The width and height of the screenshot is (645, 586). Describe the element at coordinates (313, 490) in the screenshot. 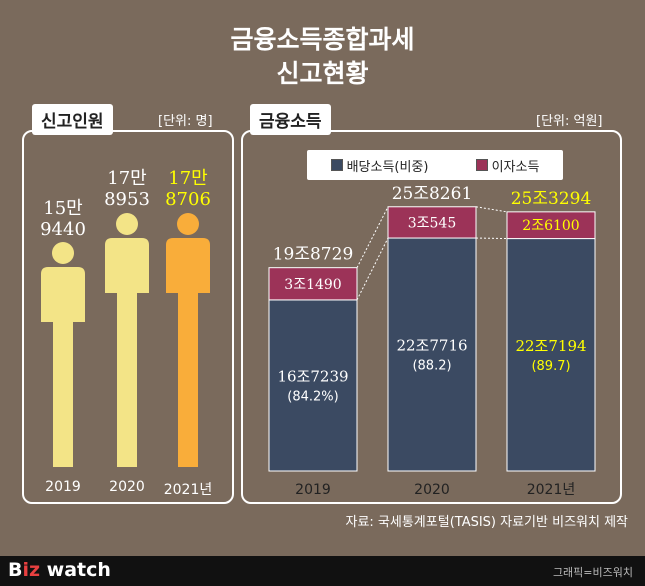

I see `income-year-label: 2019` at that location.